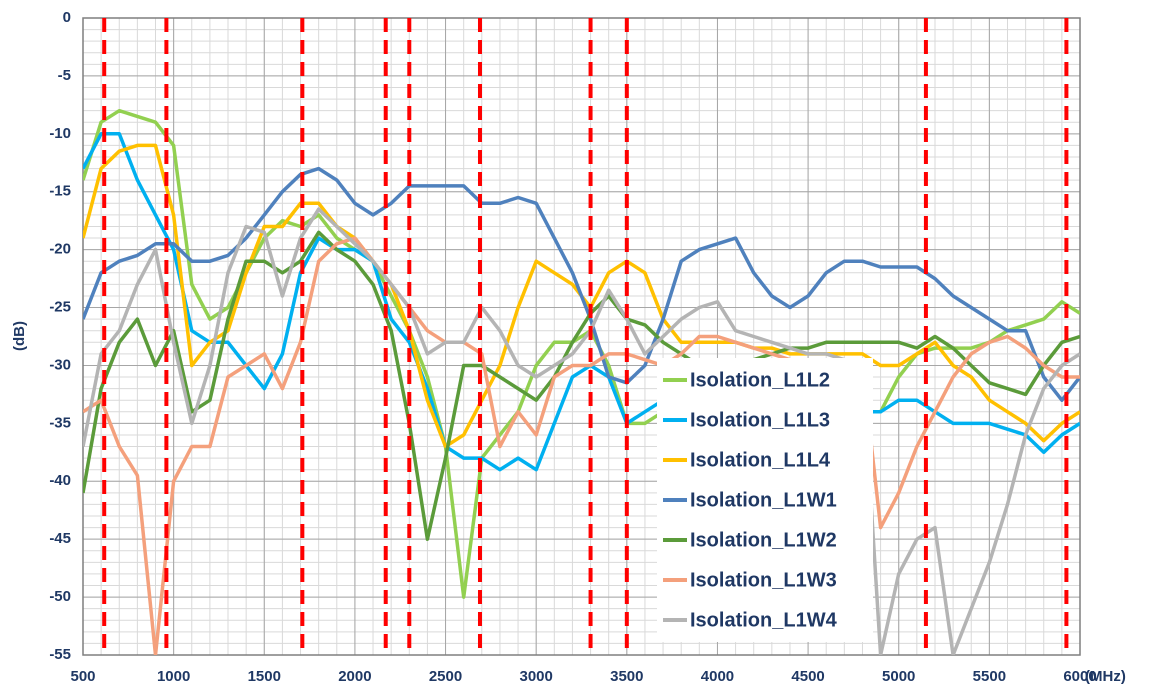  What do you see at coordinates (173, 676) in the screenshot?
I see `x-tick-label: 1000` at bounding box center [173, 676].